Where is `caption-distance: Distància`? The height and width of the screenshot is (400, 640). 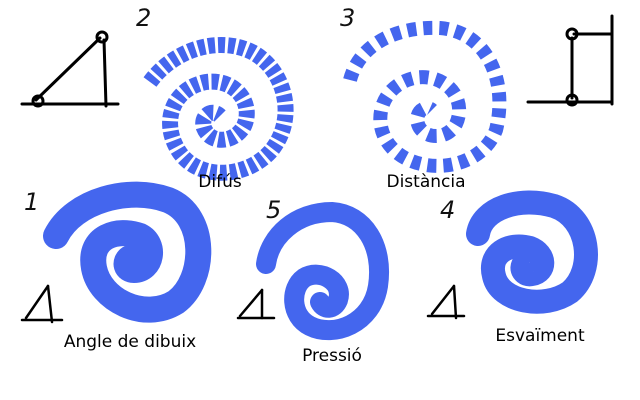 caption-distance: Distància is located at coordinates (426, 182).